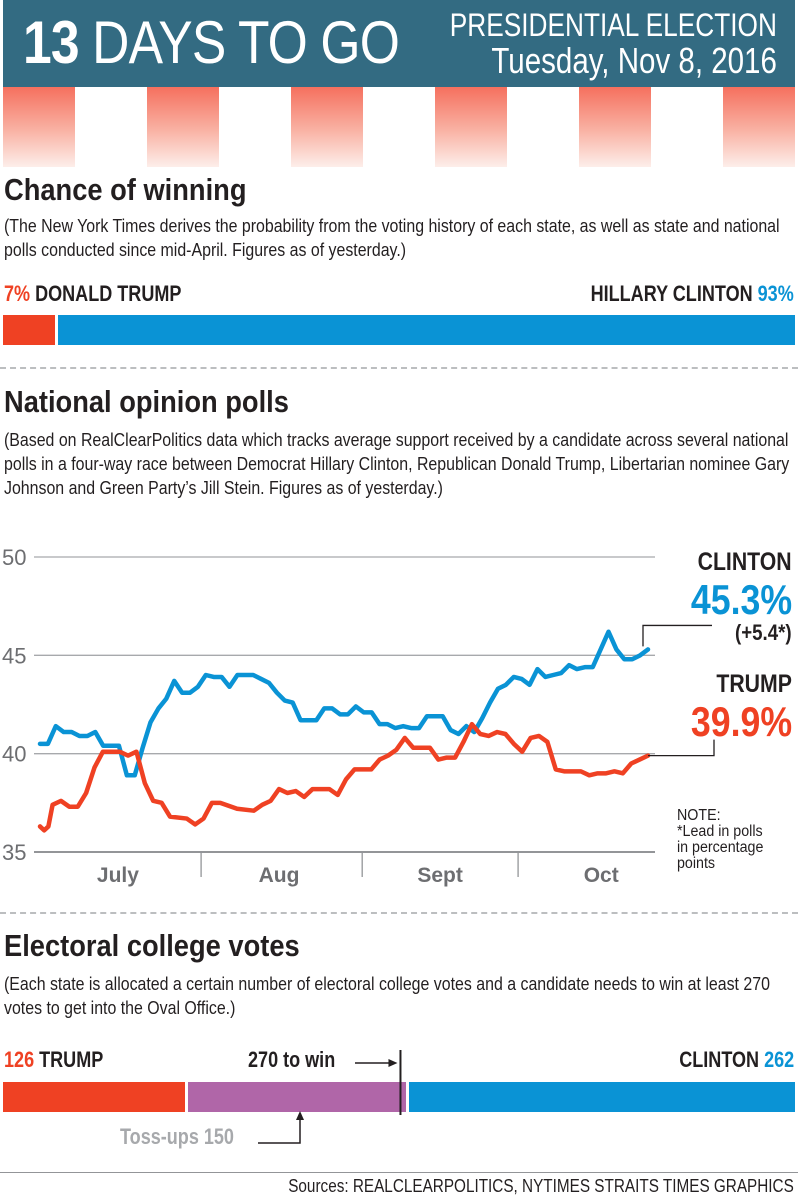  What do you see at coordinates (297, 1097) in the screenshot?
I see `tossup-votes-bar` at bounding box center [297, 1097].